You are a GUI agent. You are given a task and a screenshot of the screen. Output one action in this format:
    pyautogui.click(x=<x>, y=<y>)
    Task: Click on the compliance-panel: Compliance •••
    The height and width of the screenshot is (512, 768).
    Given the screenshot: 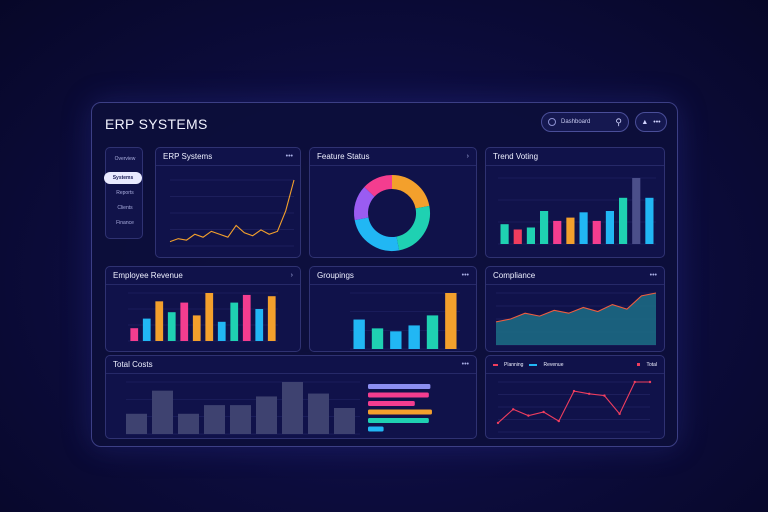 What is the action you would take?
    pyautogui.click(x=575, y=309)
    